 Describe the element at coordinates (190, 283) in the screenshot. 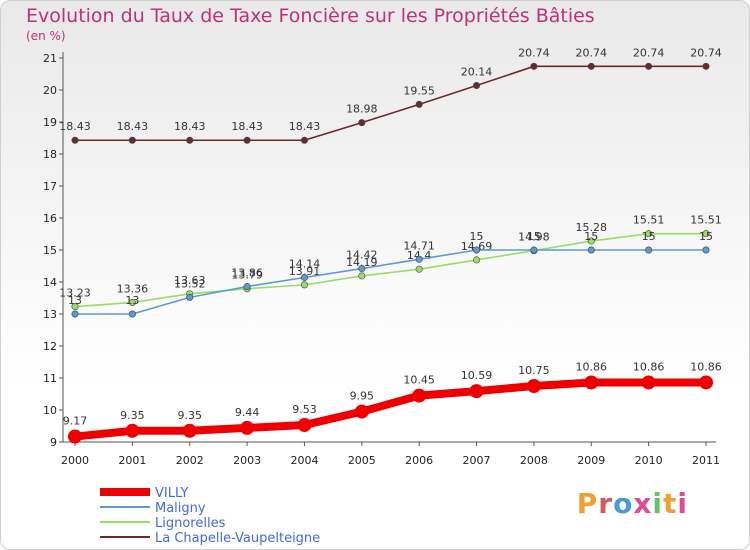

I see `data-label: 13.52` at that location.